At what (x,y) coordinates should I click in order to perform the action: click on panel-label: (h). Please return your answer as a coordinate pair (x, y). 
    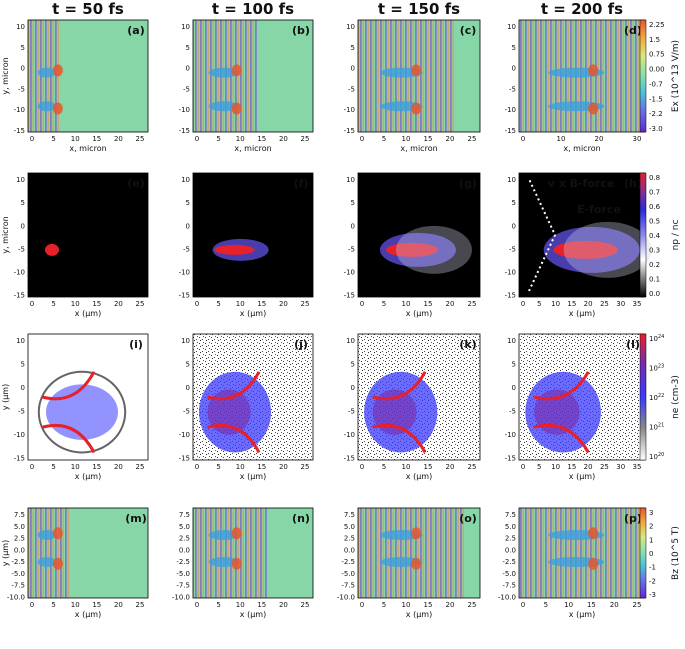
    Looking at the image, I should click on (633, 183).